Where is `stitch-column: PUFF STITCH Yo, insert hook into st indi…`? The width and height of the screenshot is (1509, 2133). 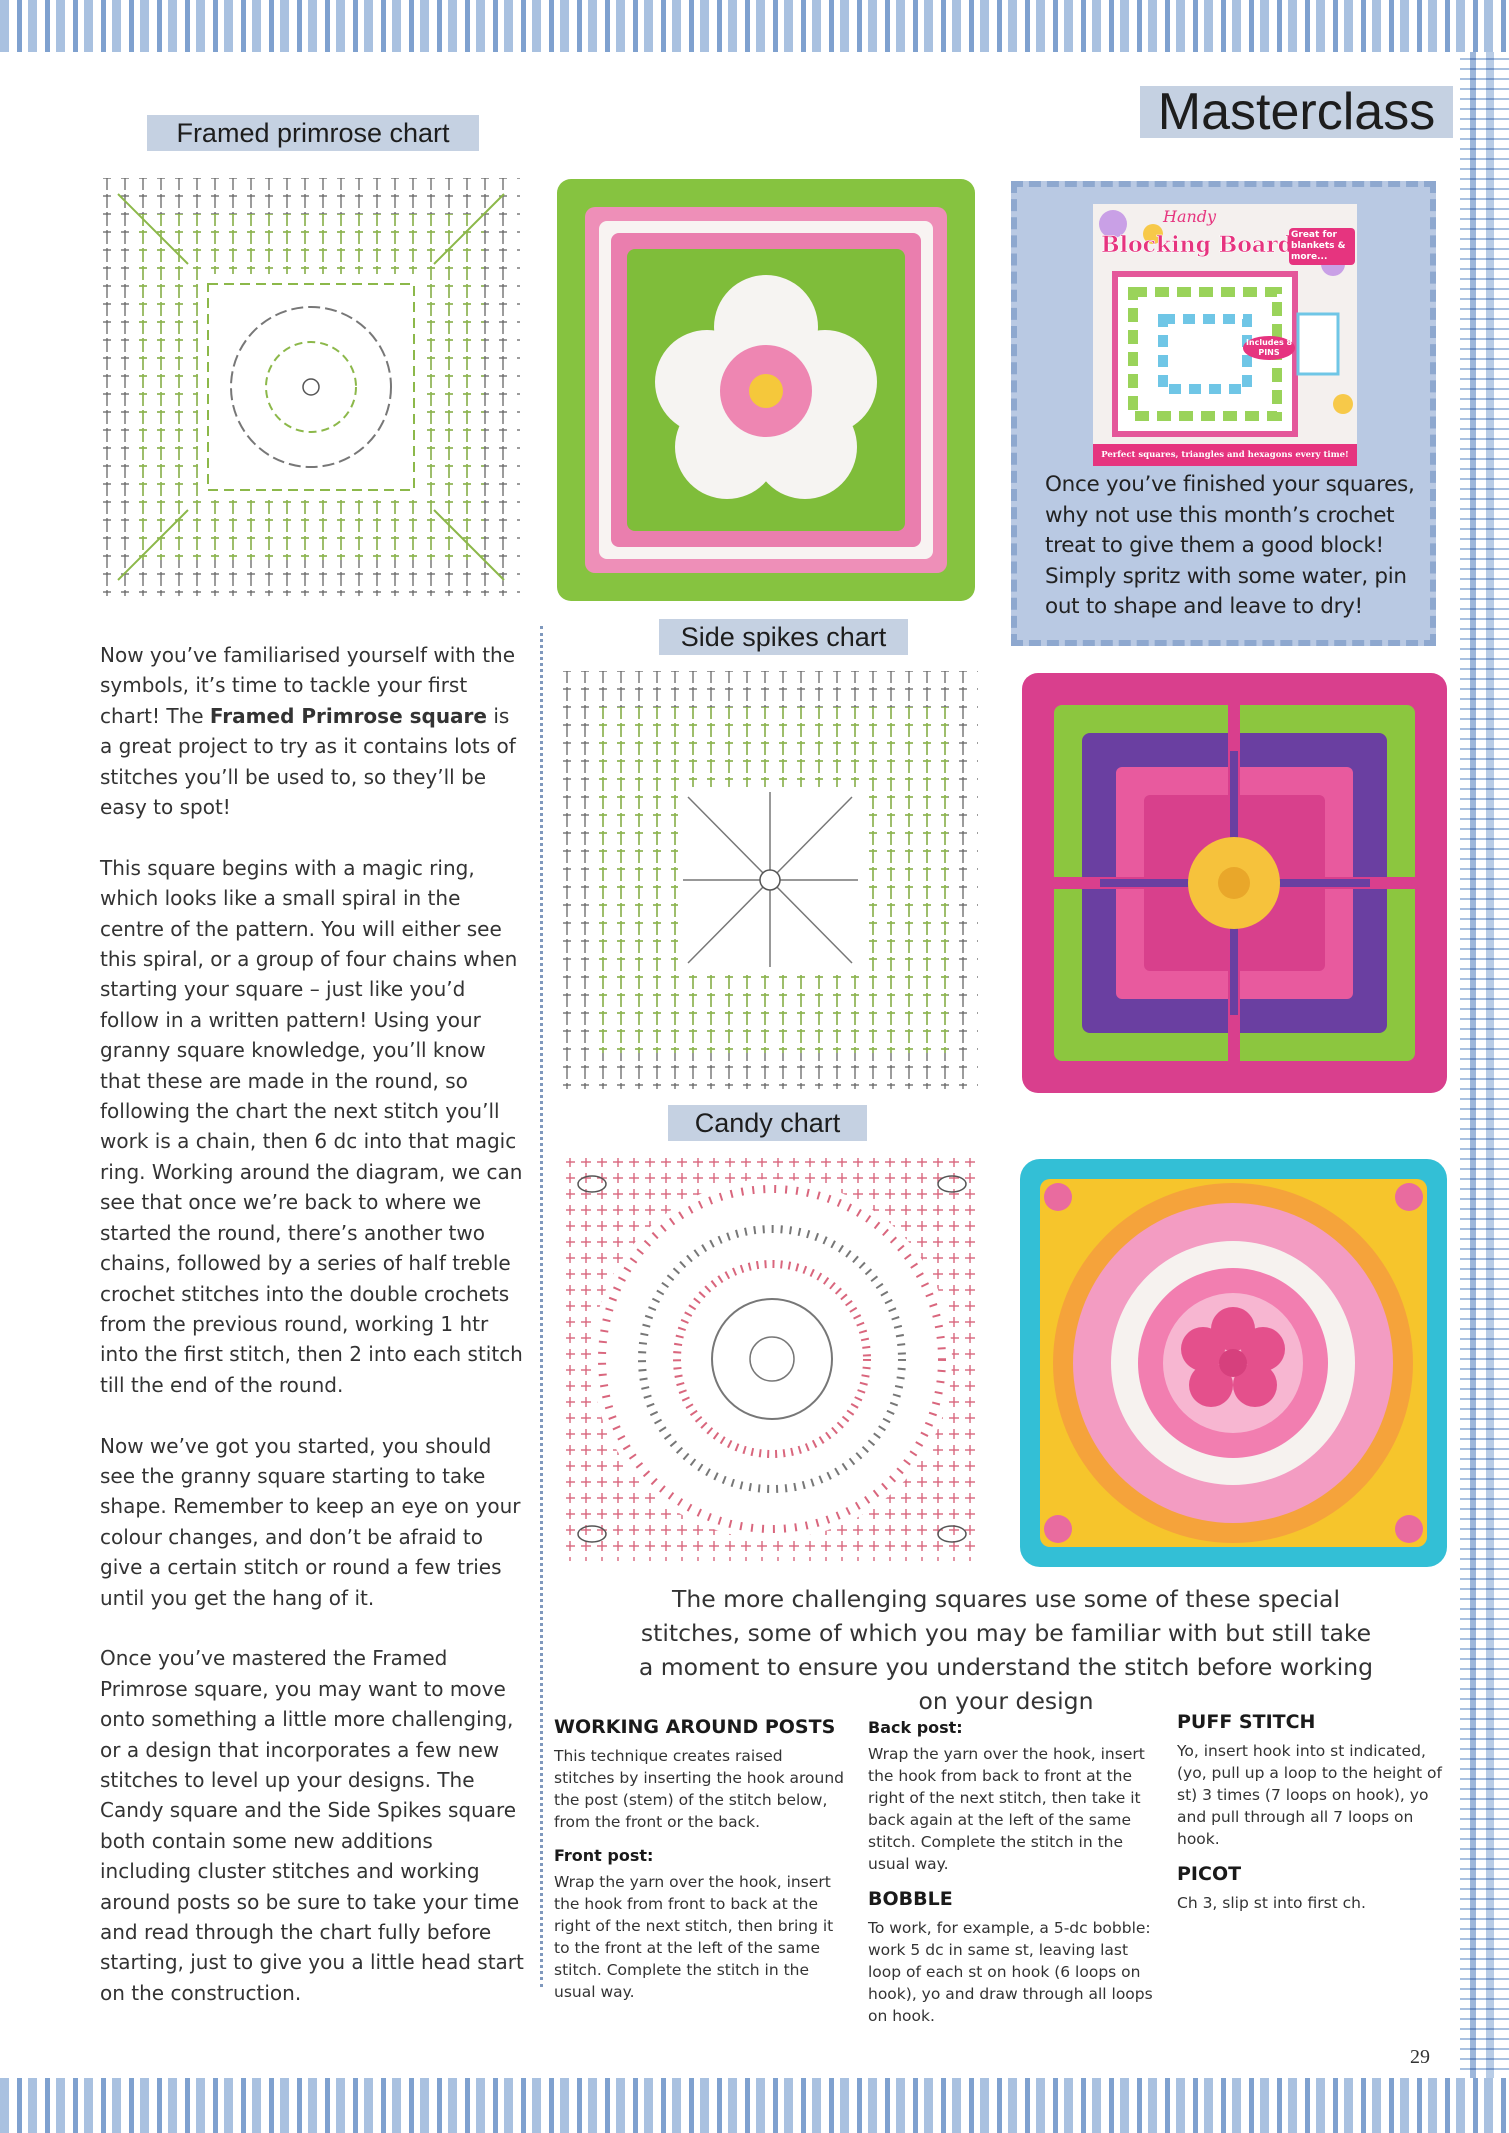
stitch-column: PUFF STITCH Yo, insert hook into st indi… is located at coordinates (1318, 1818).